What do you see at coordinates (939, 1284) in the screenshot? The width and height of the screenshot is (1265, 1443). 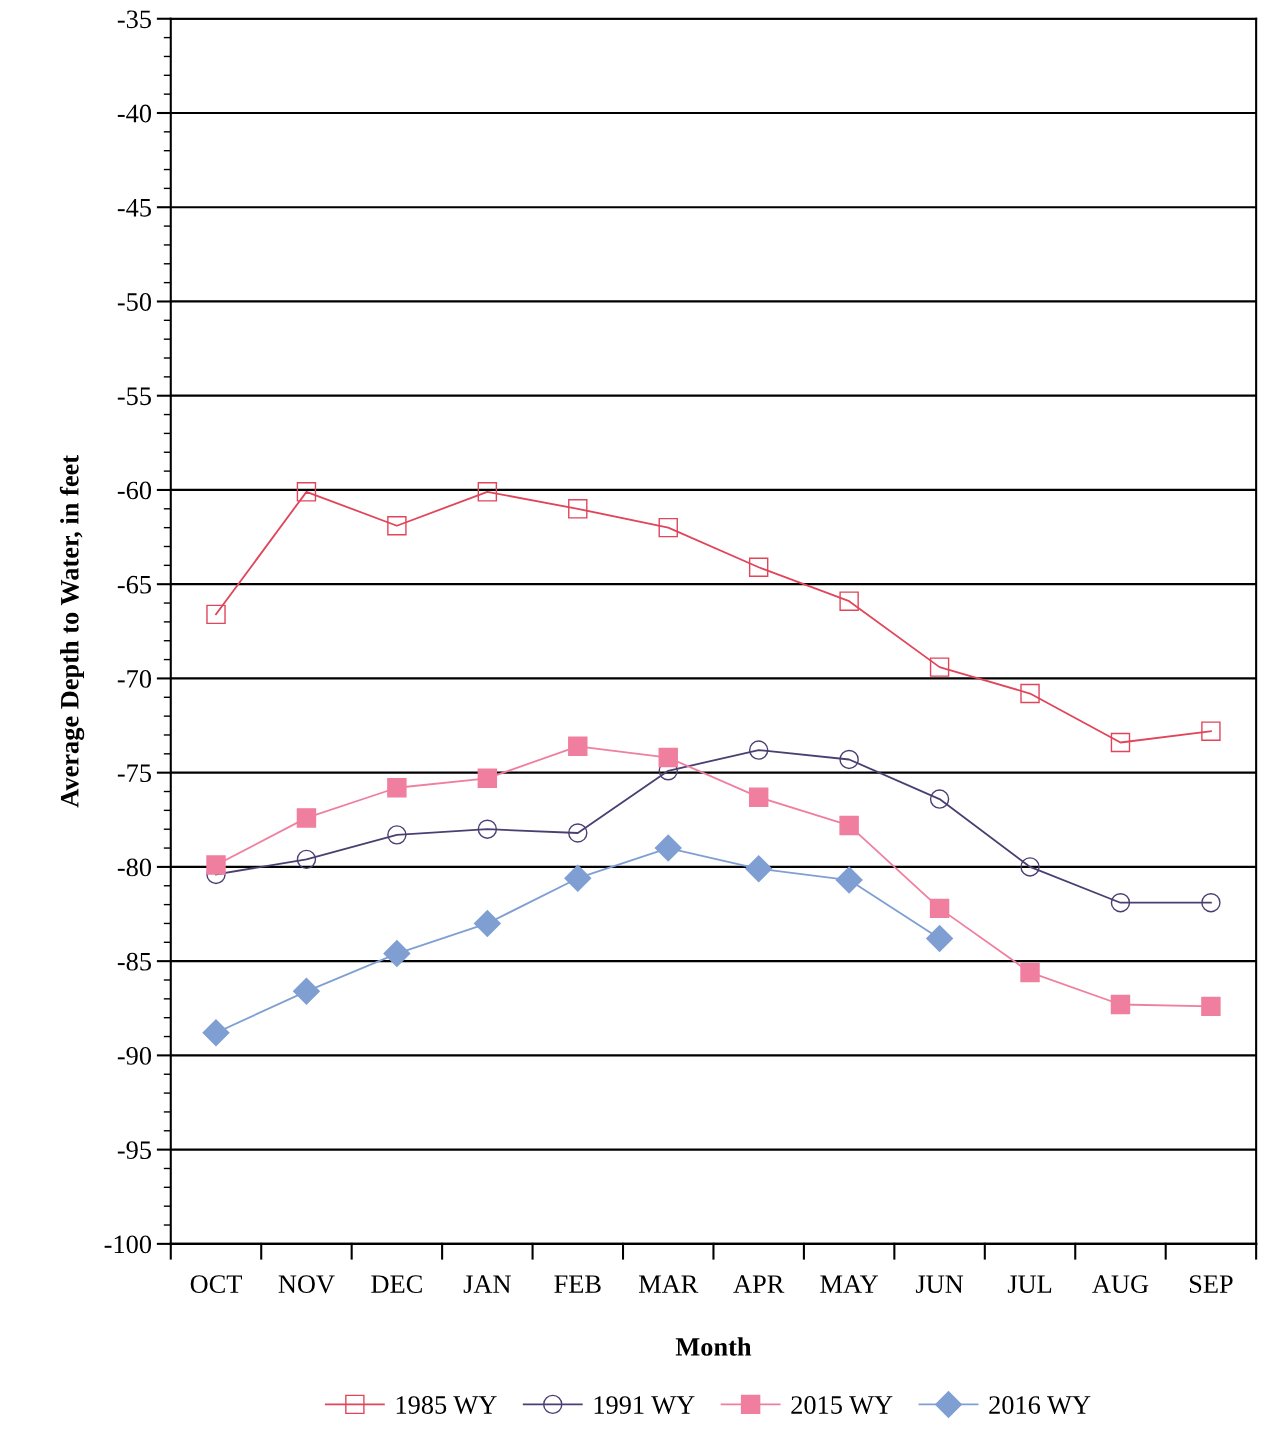 I see `x-tick-label: JUN` at bounding box center [939, 1284].